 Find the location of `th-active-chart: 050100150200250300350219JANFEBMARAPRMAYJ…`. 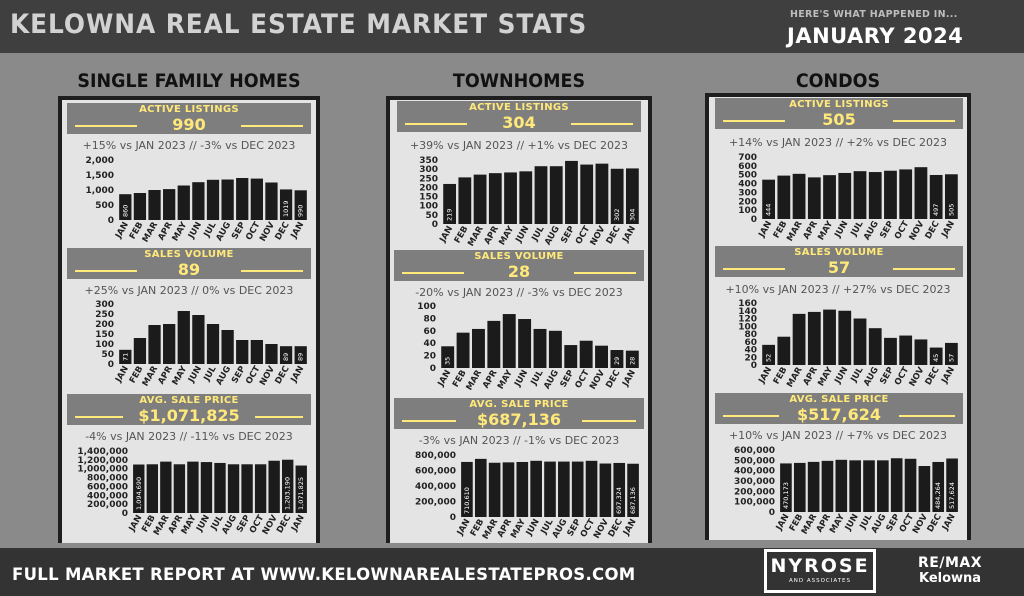

th-active-chart: 050100150200250300350219JANFEBMARAPRMAYJ… is located at coordinates (529, 202).